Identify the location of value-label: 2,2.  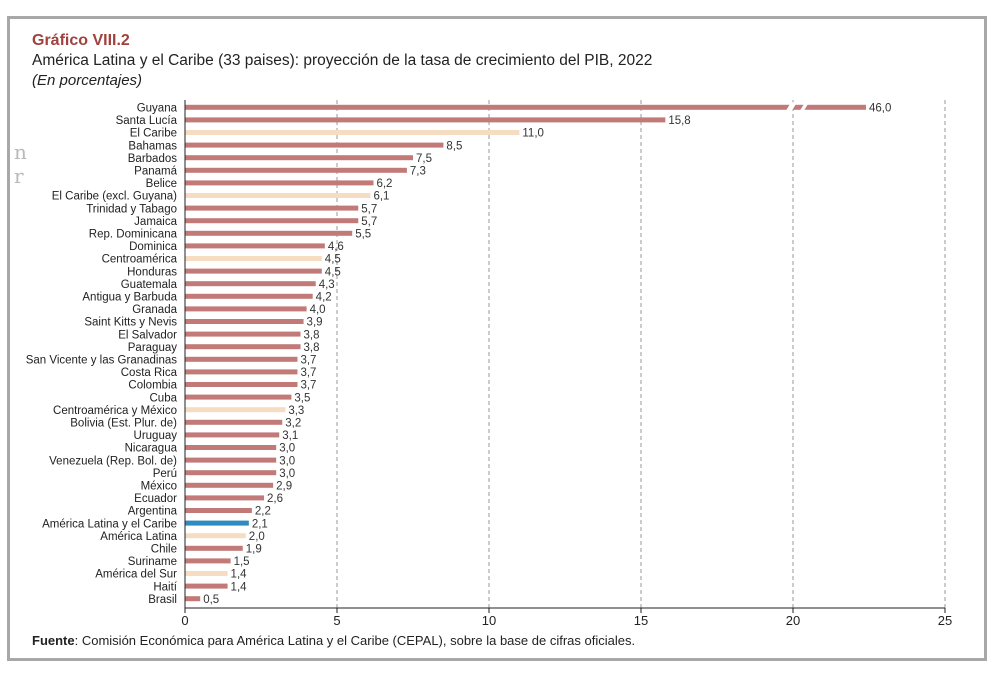
(263, 512).